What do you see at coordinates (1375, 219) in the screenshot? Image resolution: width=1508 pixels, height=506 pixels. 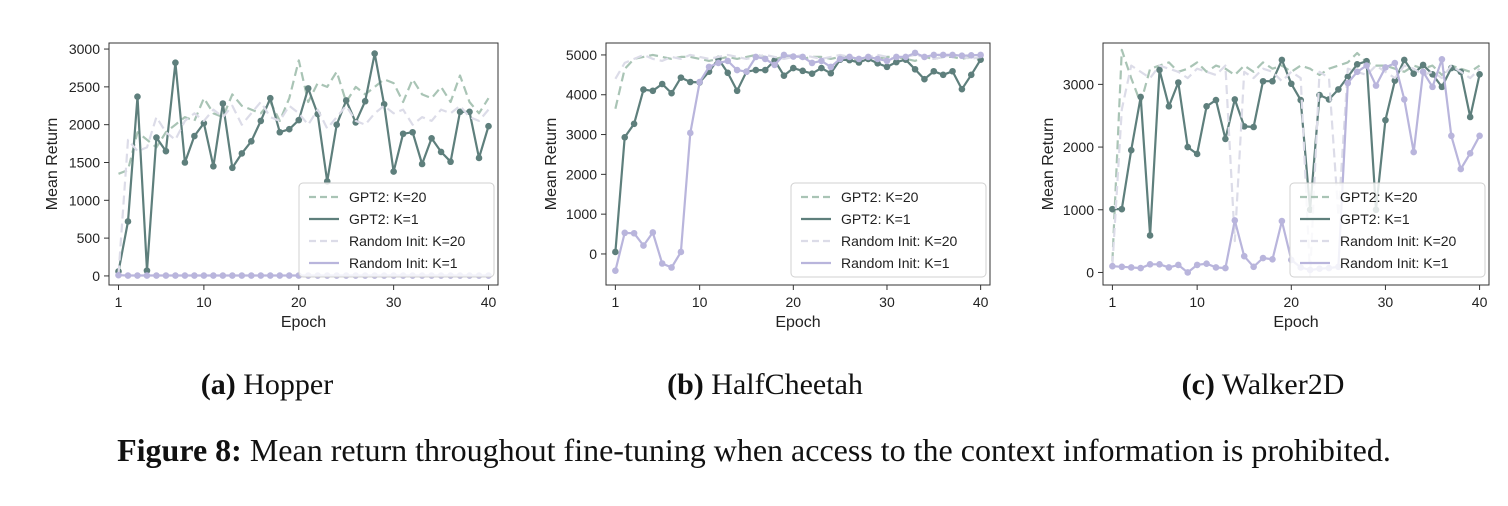 I see `legend-label-gpt2-k1: GPT2: K=1` at bounding box center [1375, 219].